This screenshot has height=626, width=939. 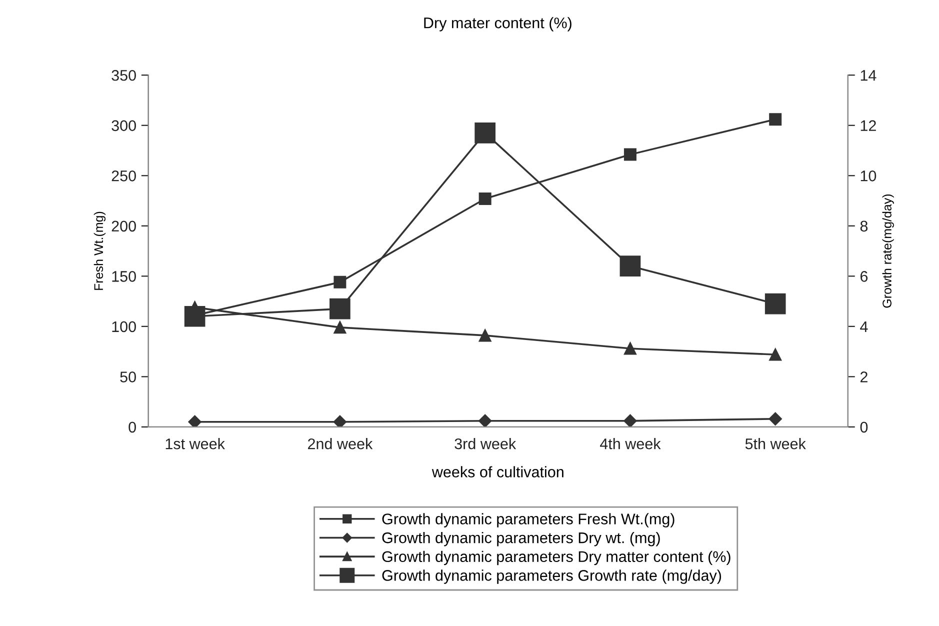 I want to click on y2-tick-label: 6, so click(x=864, y=276).